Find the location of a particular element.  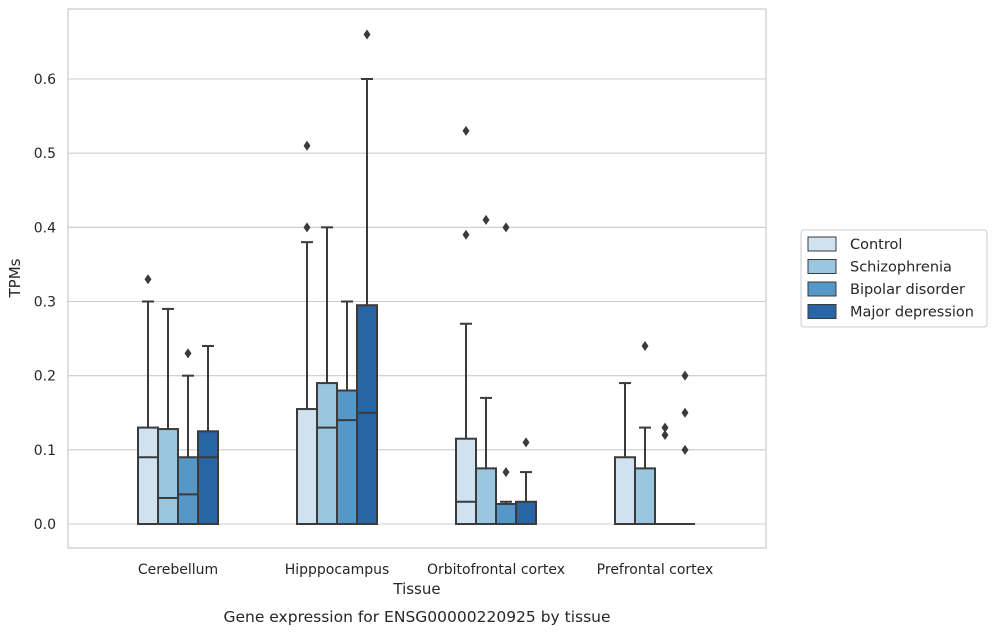

x-tick-label: Orbitofrontal cortex is located at coordinates (496, 570).